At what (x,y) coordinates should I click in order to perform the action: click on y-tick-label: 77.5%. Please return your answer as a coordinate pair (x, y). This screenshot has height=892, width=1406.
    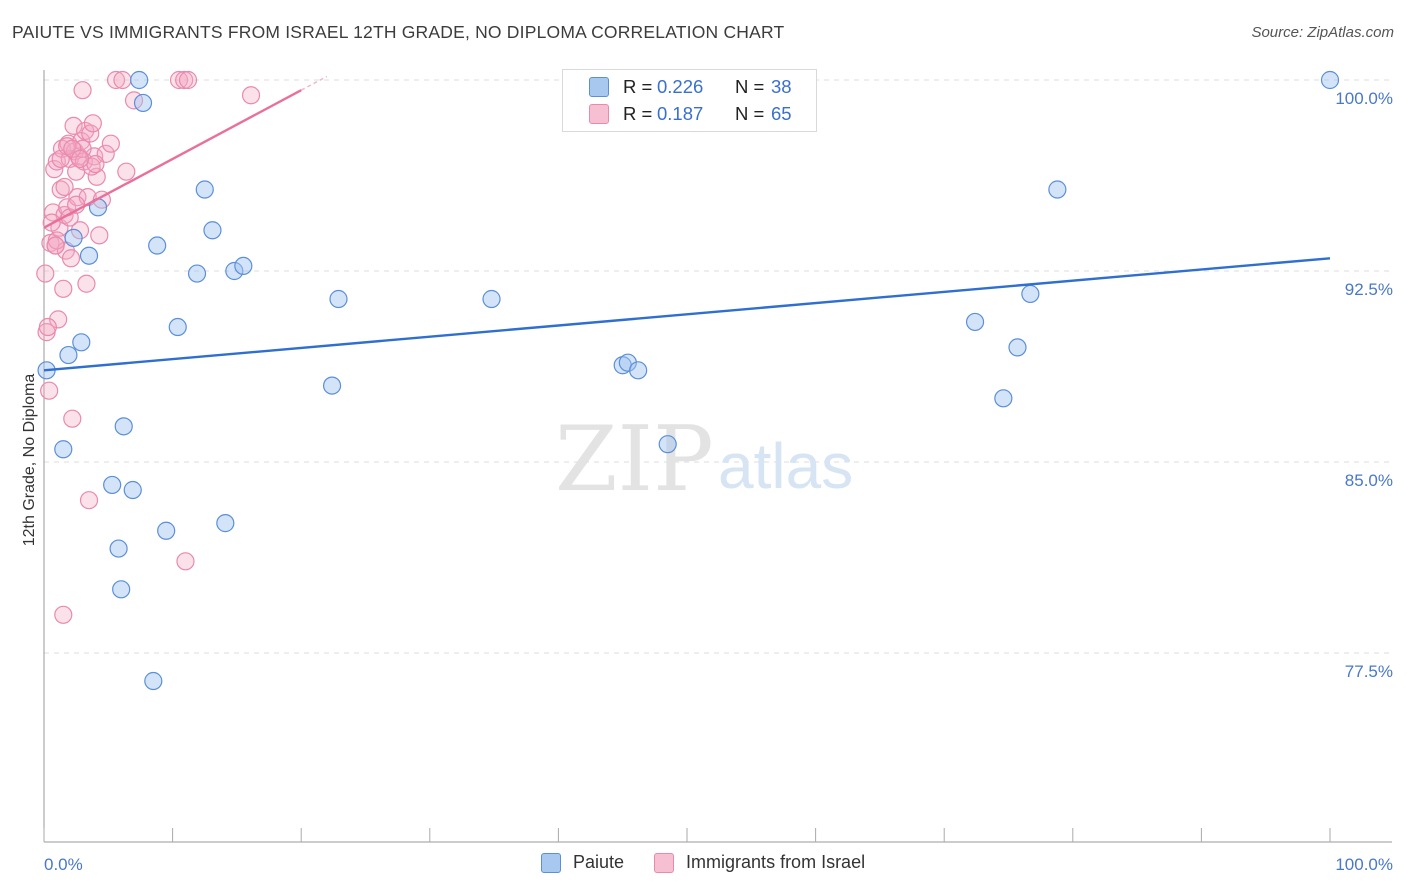
    Looking at the image, I should click on (1369, 671).